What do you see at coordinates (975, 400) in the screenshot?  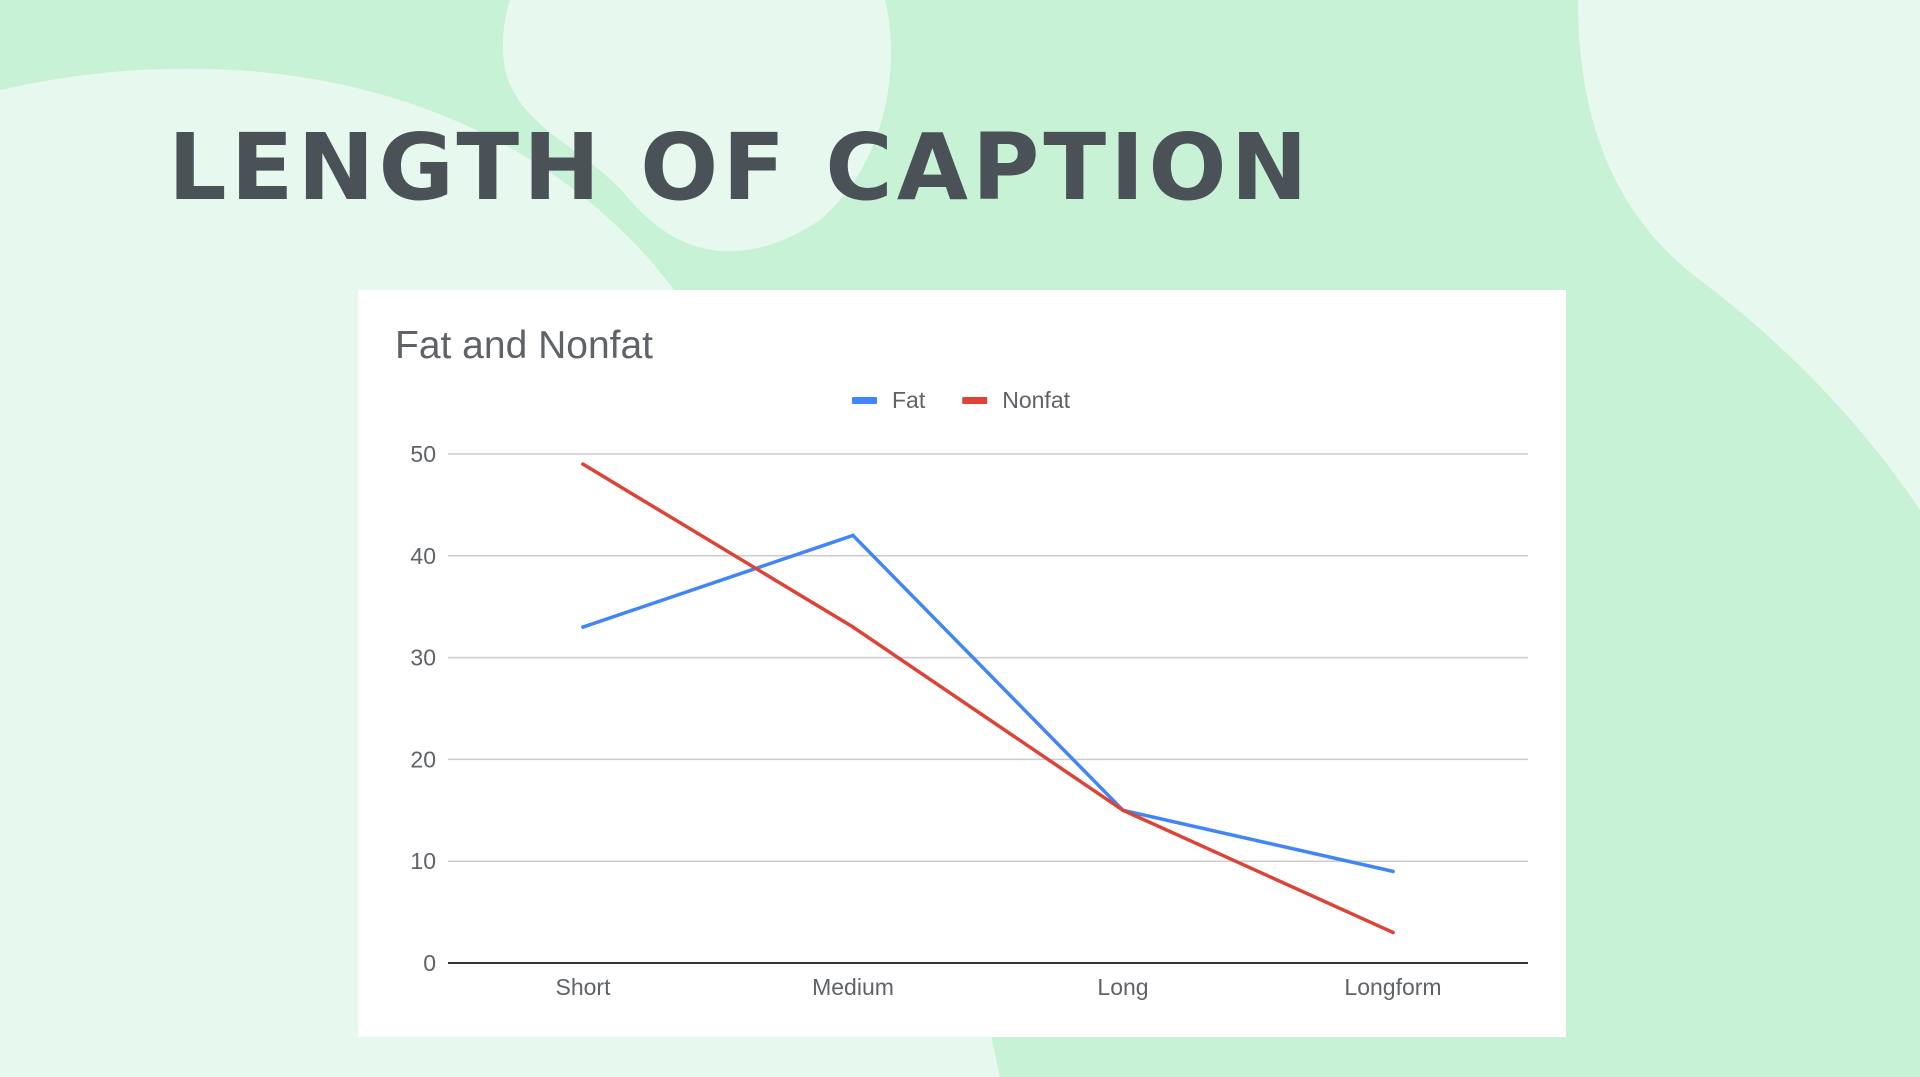 I see `legend-swatch-nonfat` at bounding box center [975, 400].